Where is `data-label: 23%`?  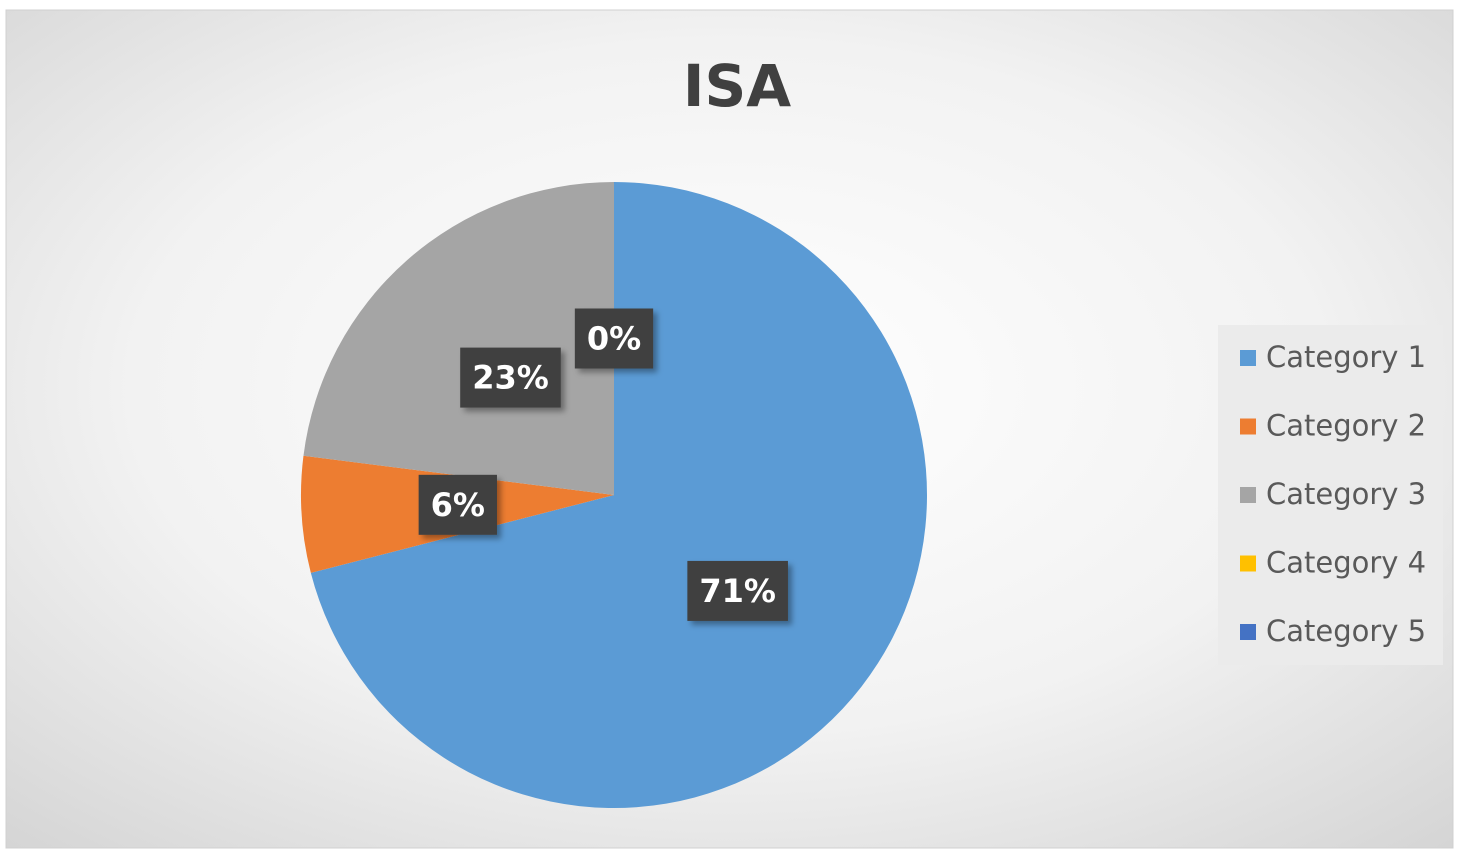
data-label: 23% is located at coordinates (510, 378).